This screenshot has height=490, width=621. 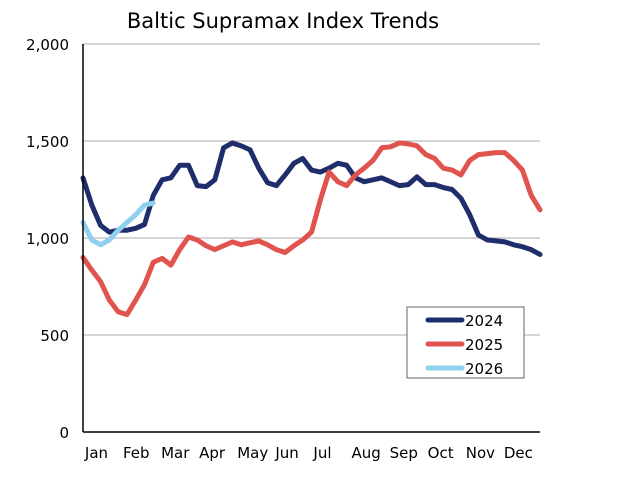 I want to click on y-tick-label: 1,500, so click(x=47, y=142).